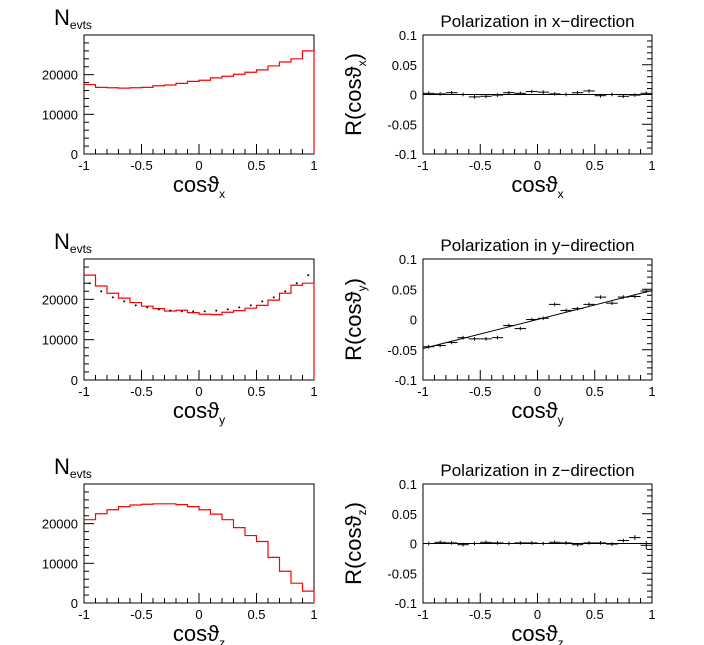 This screenshot has height=645, width=704. Describe the element at coordinates (362, 512) in the screenshot. I see `y-axis-title-sub: z` at that location.